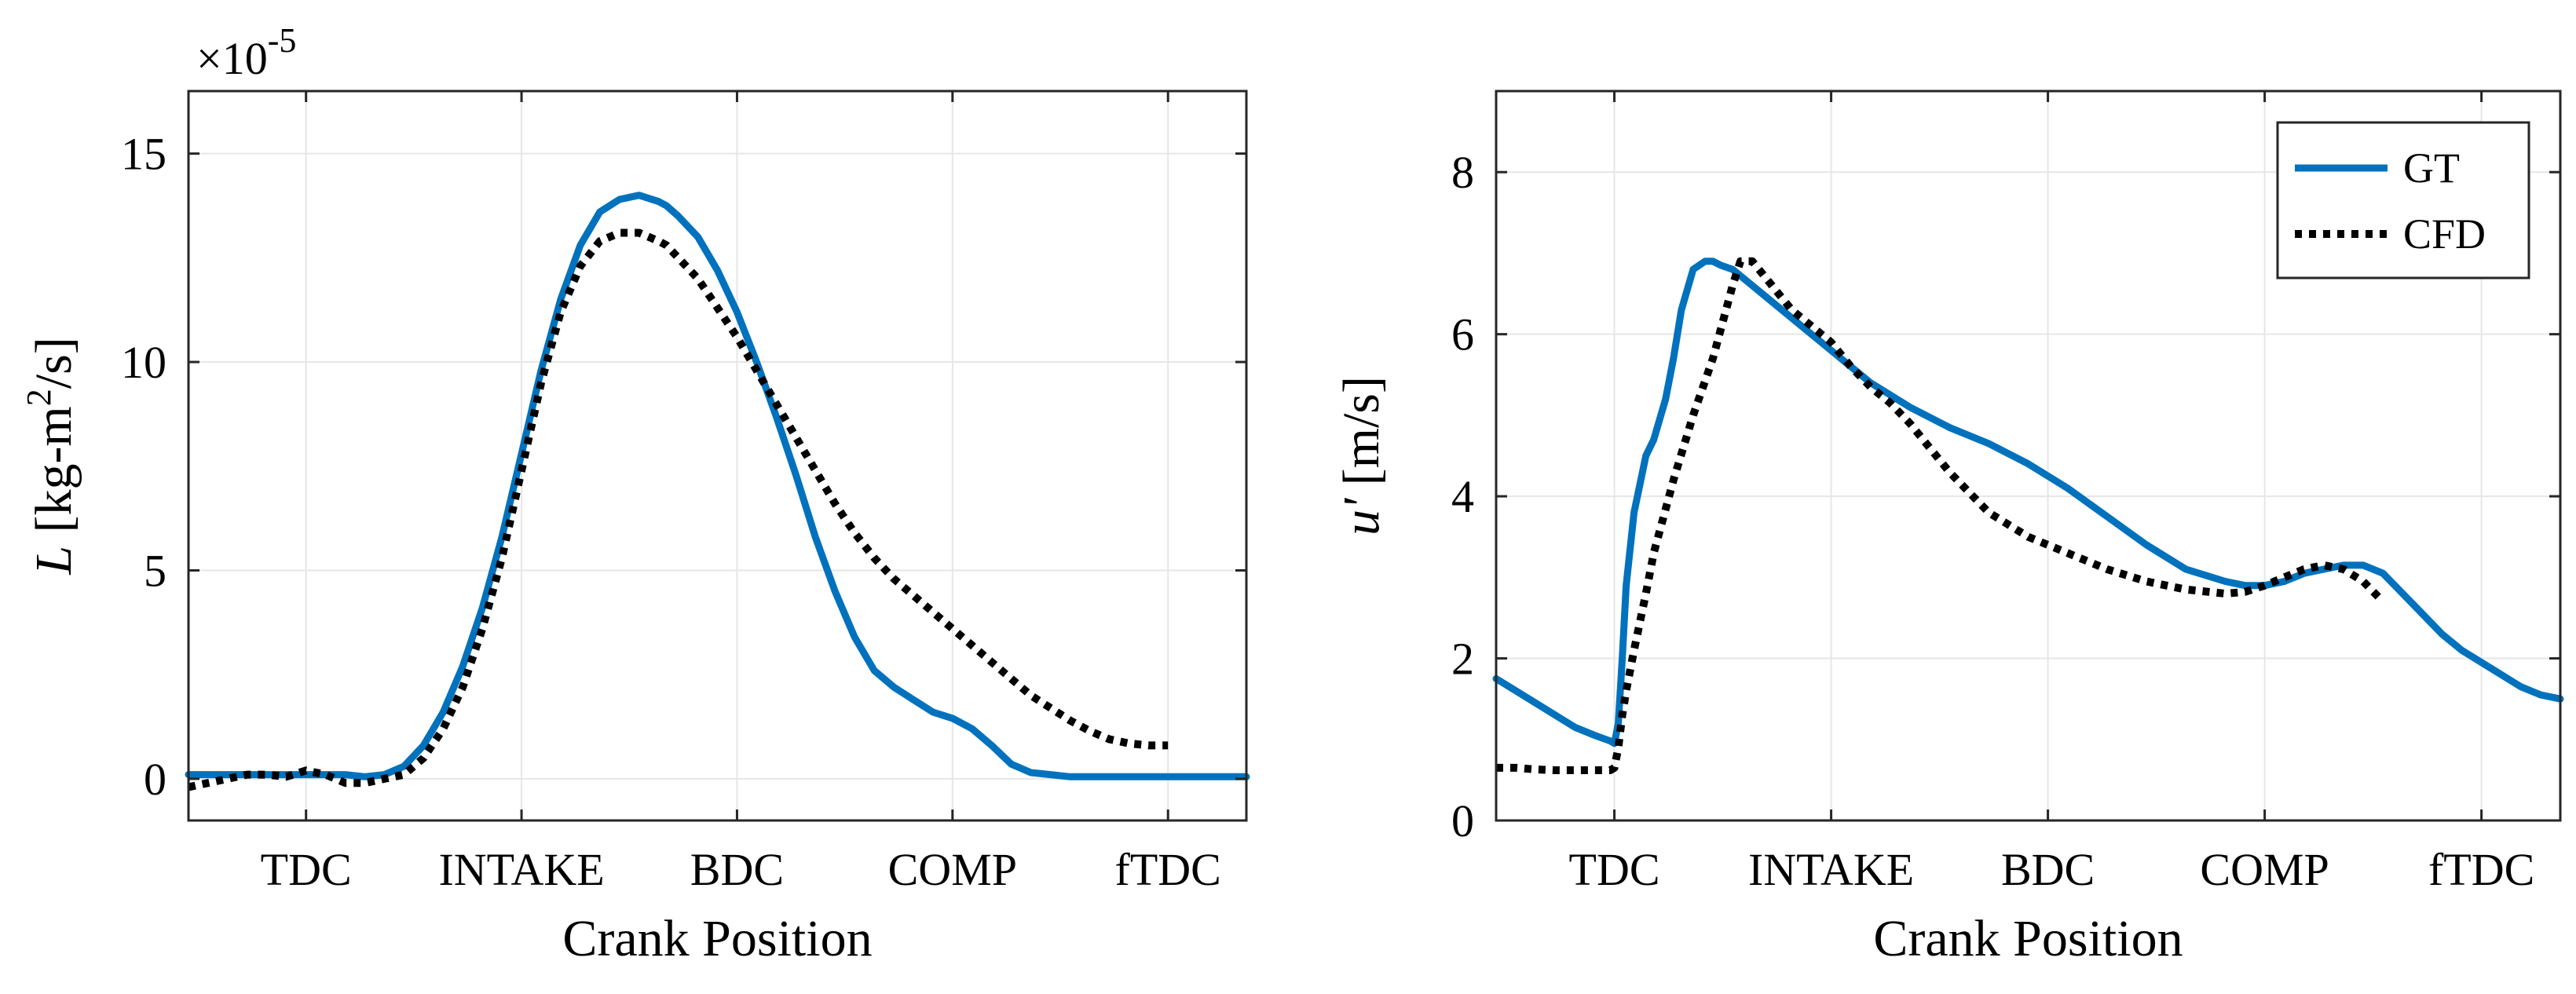 The image size is (2576, 994). What do you see at coordinates (1462, 172) in the screenshot?
I see `y-tick-label: 8` at bounding box center [1462, 172].